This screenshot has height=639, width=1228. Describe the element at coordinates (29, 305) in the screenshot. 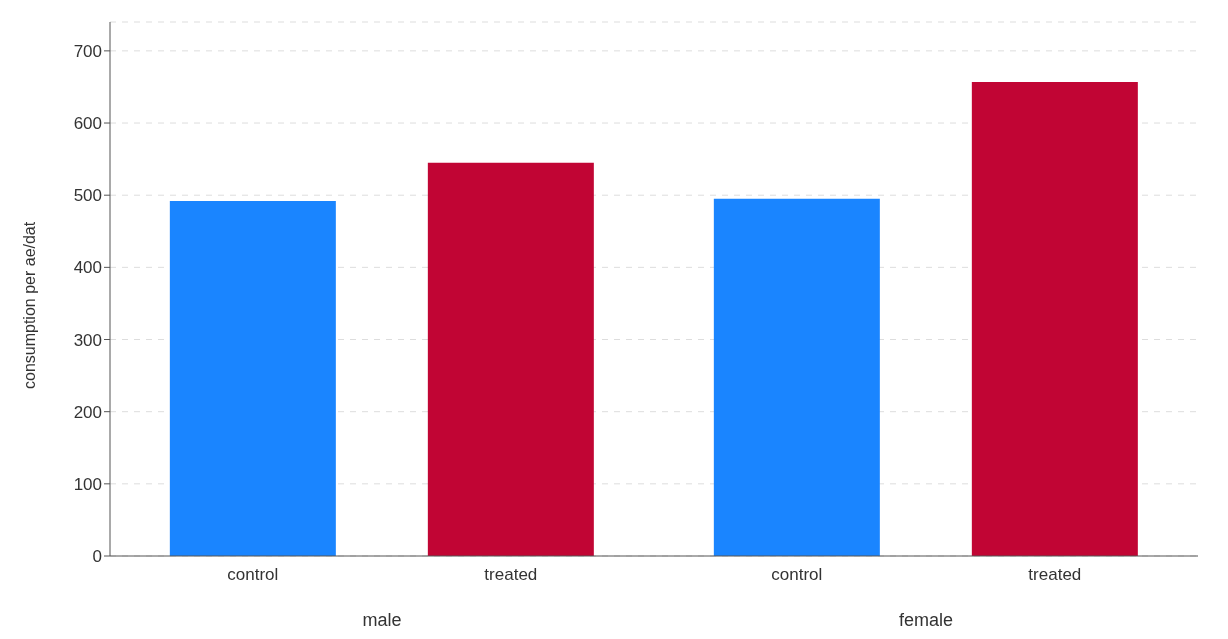

I see `y-axis-title: consumption per ae/dat` at that location.